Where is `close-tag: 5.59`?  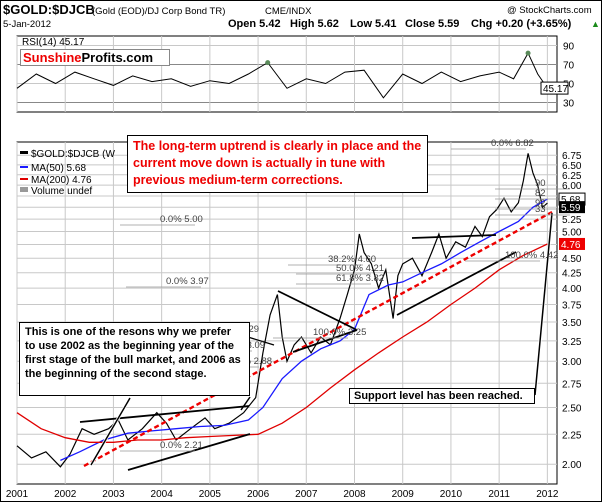 close-tag: 5.59 is located at coordinates (571, 208).